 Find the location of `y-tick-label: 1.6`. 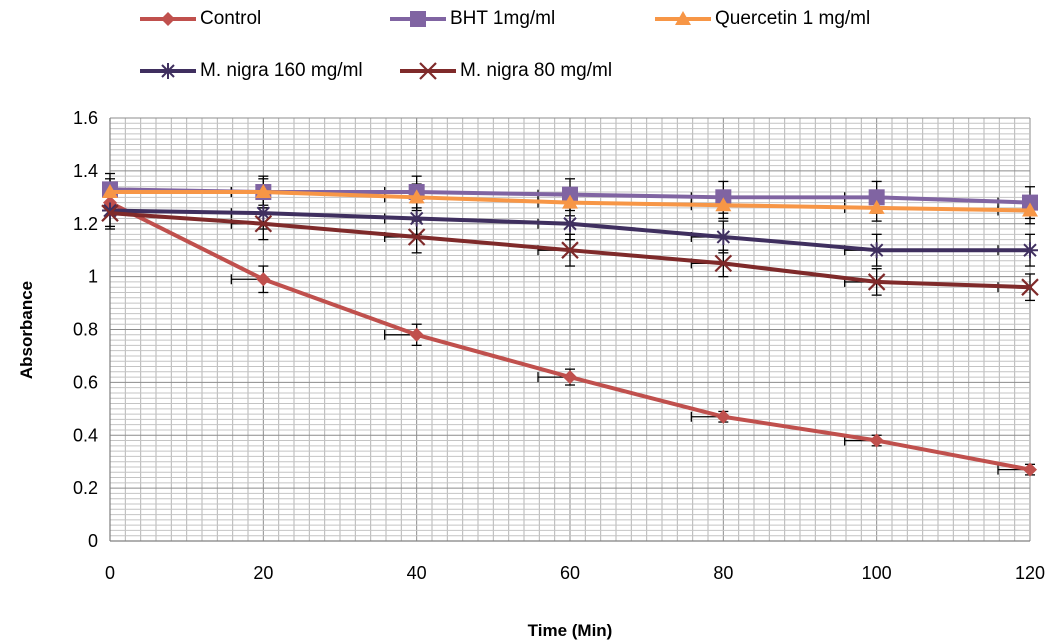

y-tick-label: 1.6 is located at coordinates (85, 118).